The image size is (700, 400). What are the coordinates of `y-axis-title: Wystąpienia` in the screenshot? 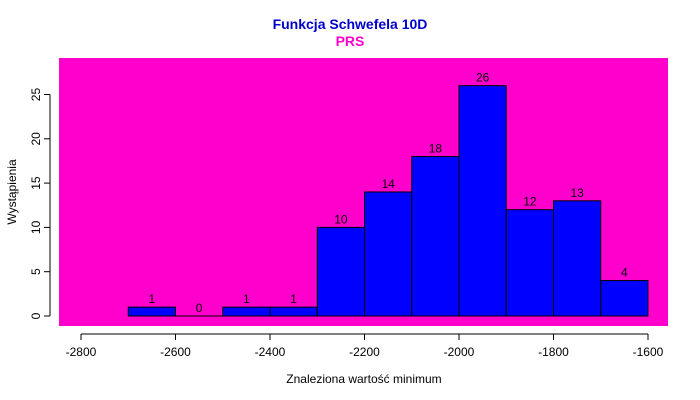 It's located at (12, 192).